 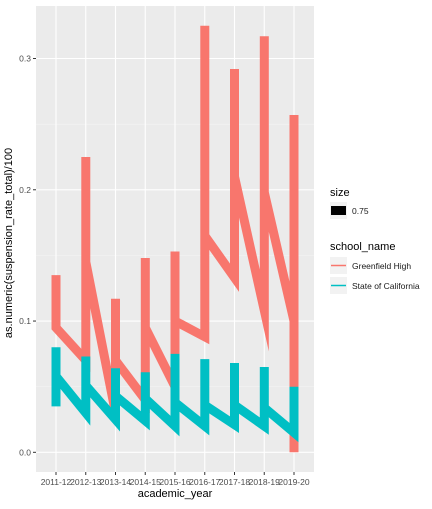 What do you see at coordinates (234, 482) in the screenshot?
I see `x-tick-label: 2017-18` at bounding box center [234, 482].